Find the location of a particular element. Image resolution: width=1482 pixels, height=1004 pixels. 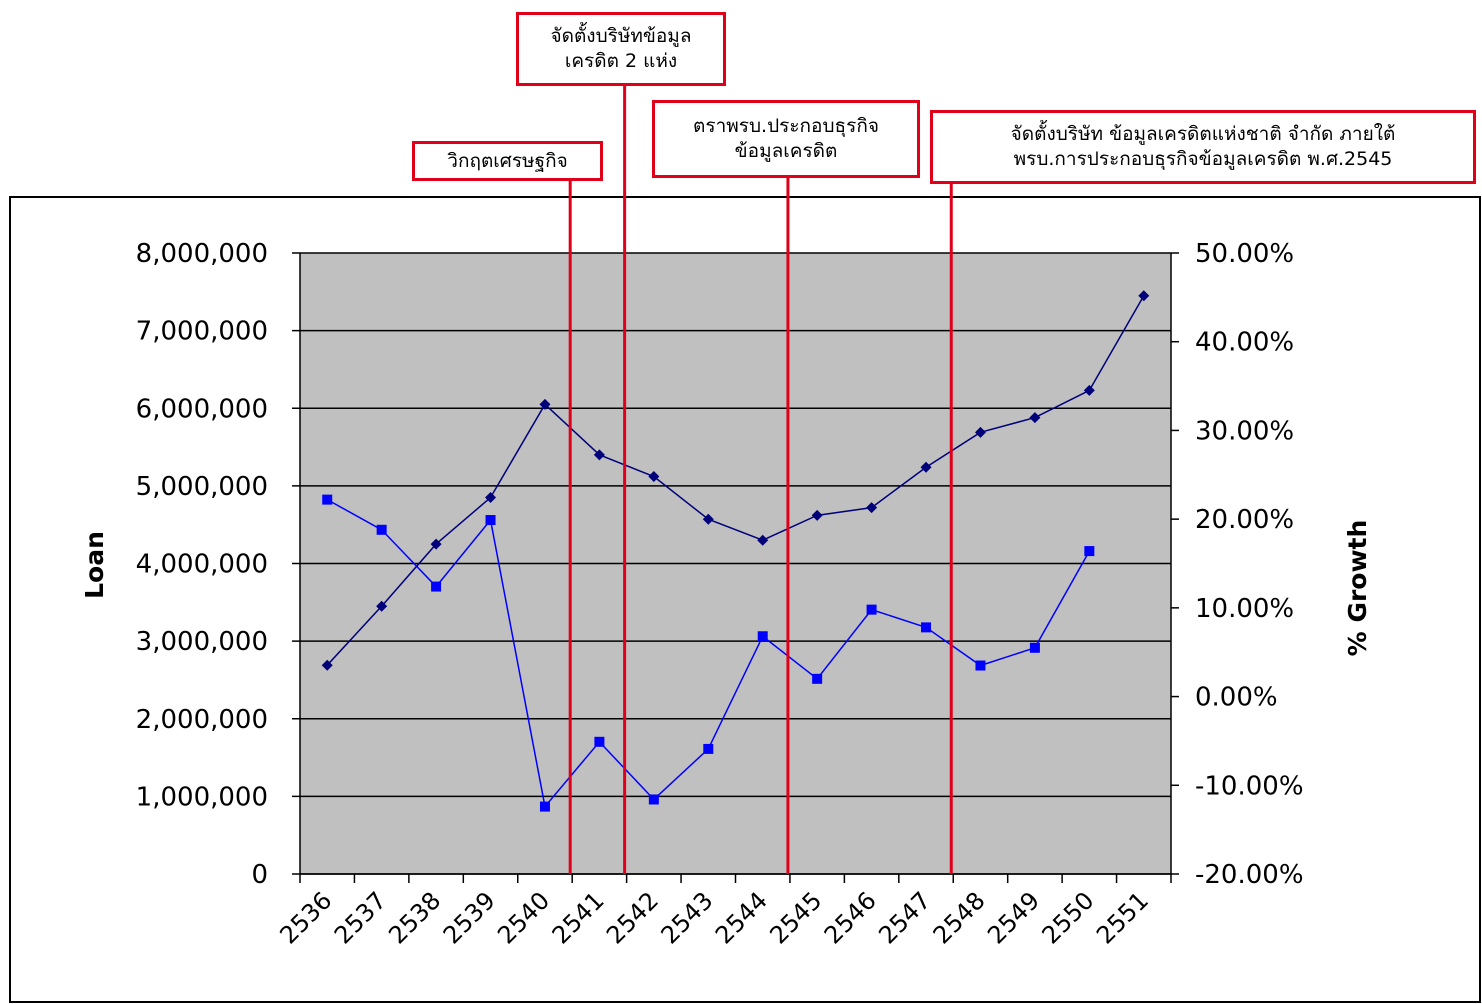

y2-tick-label: -10.00% is located at coordinates (1249, 786).